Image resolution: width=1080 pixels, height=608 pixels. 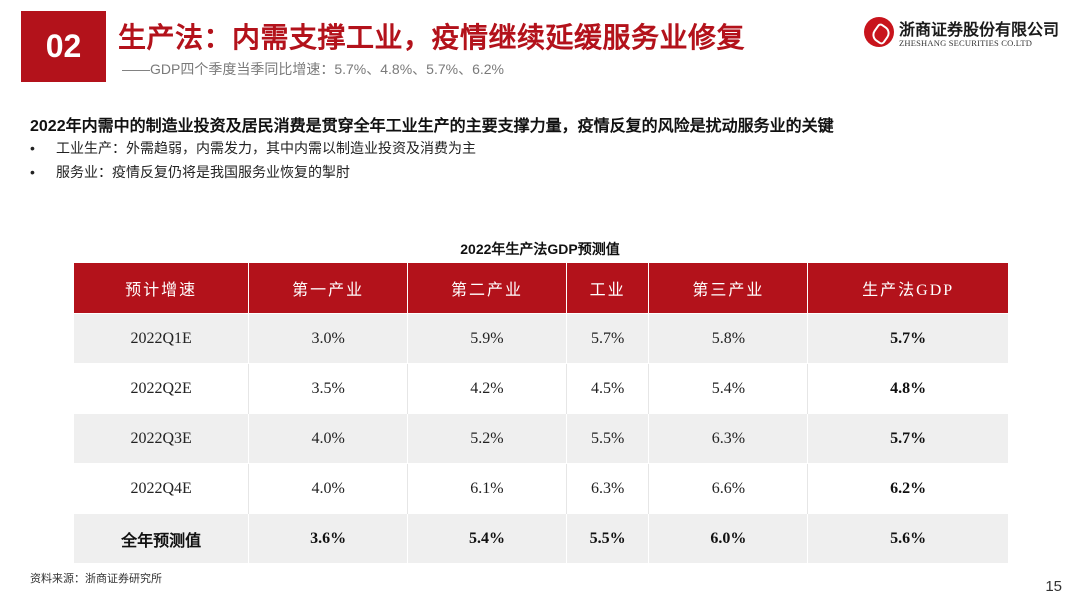 I want to click on table-cell: 6.6%, so click(x=728, y=488).